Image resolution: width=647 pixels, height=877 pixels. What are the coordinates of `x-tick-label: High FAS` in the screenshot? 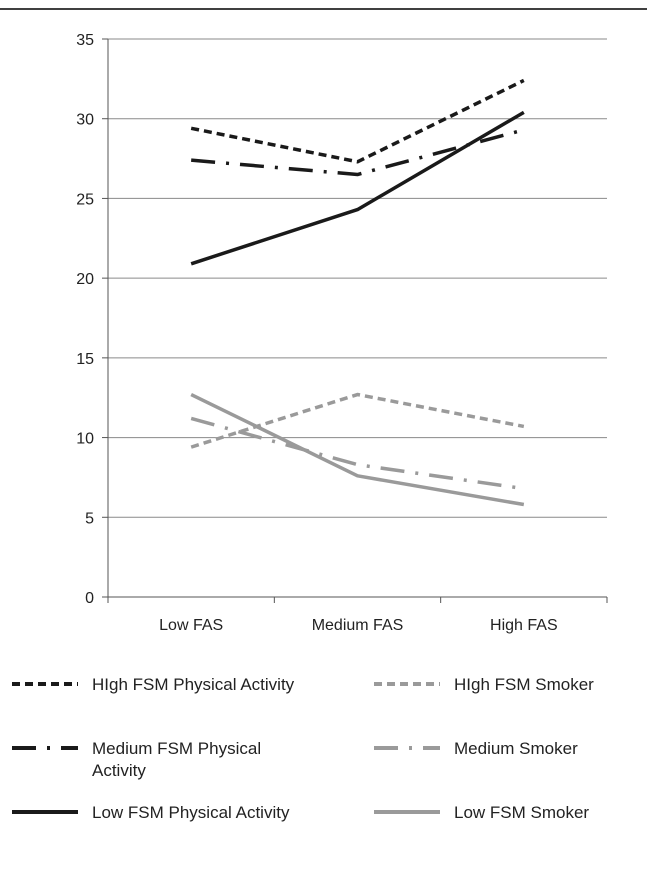 It's located at (524, 625).